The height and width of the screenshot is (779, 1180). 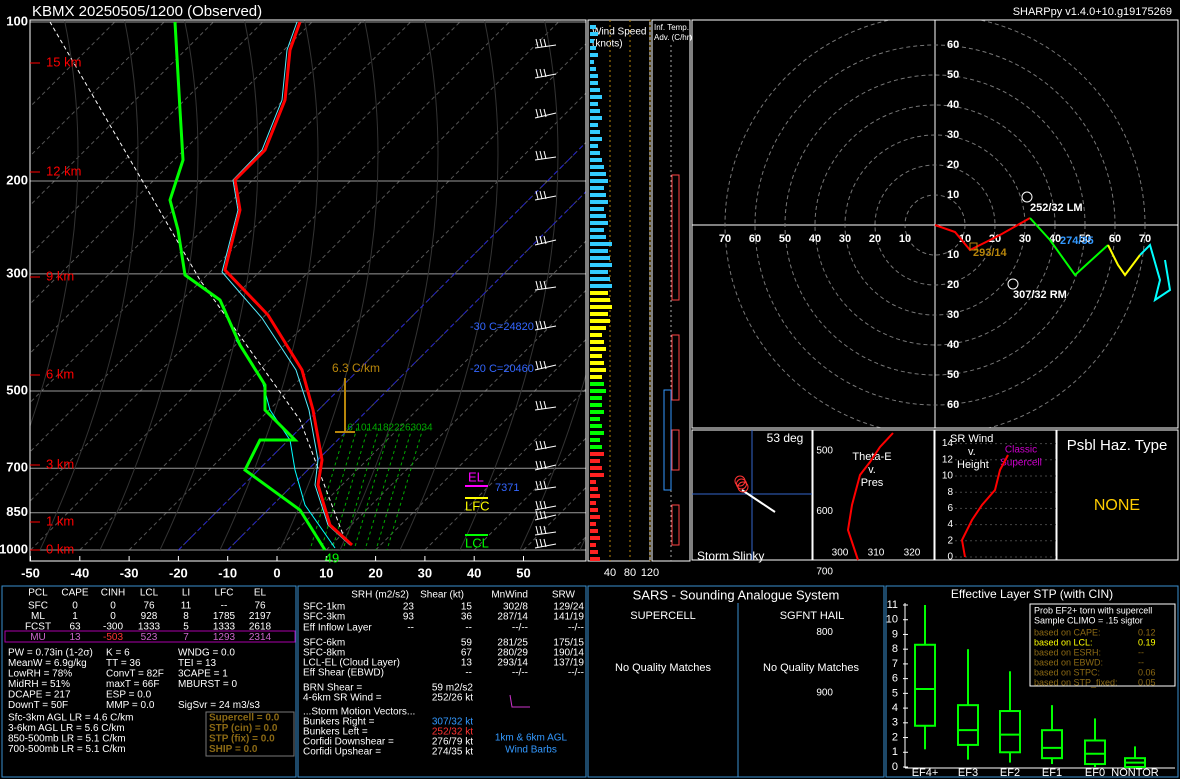 I want to click on srw-note: Supercell, so click(x=1021, y=463).